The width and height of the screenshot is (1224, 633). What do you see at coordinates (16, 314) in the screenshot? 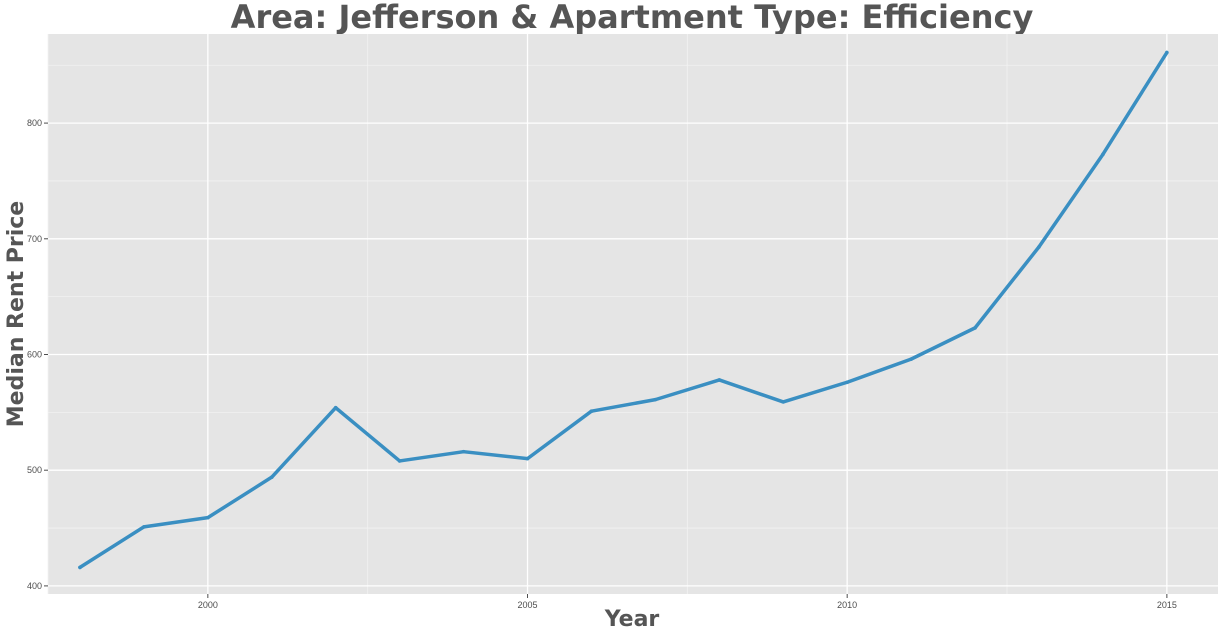
I see `y-axis-title: Median Rent Price` at bounding box center [16, 314].